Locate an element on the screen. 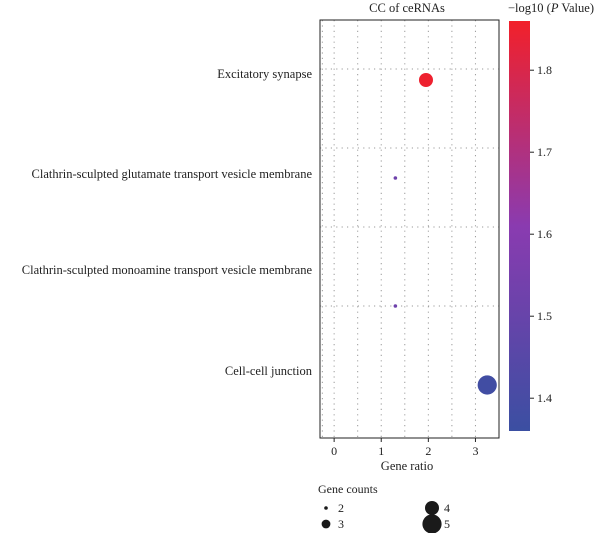 This screenshot has height=533, width=600. colorbar-title-prefix: −log10 ( is located at coordinates (529, 8).